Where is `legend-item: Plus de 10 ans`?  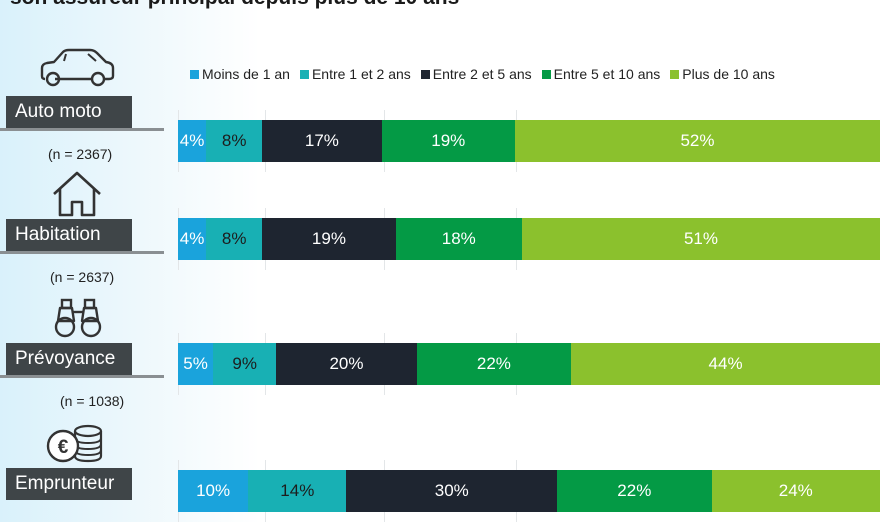
legend-item: Plus de 10 ans is located at coordinates (722, 74).